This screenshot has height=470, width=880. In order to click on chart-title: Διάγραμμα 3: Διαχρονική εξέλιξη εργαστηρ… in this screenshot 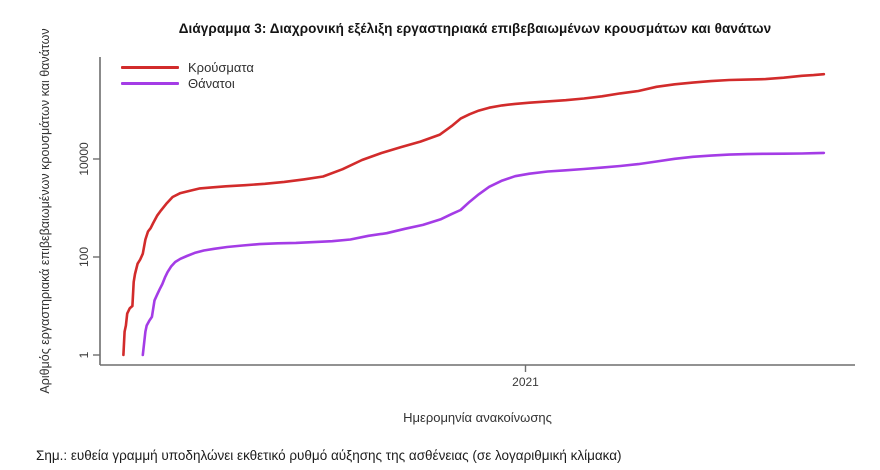, I will do `click(475, 28)`.